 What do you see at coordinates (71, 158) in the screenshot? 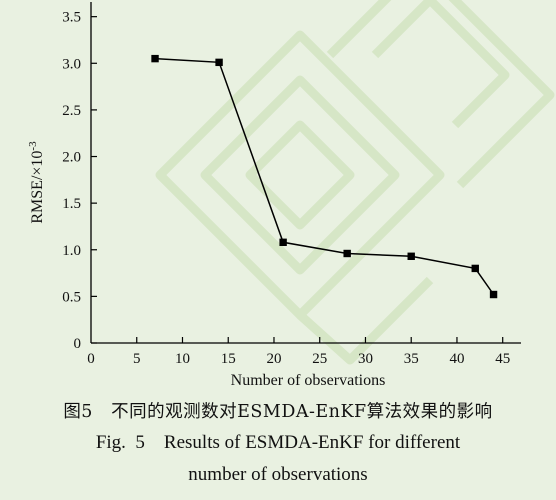
I see `y-tick-label: 2.0` at bounding box center [71, 158].